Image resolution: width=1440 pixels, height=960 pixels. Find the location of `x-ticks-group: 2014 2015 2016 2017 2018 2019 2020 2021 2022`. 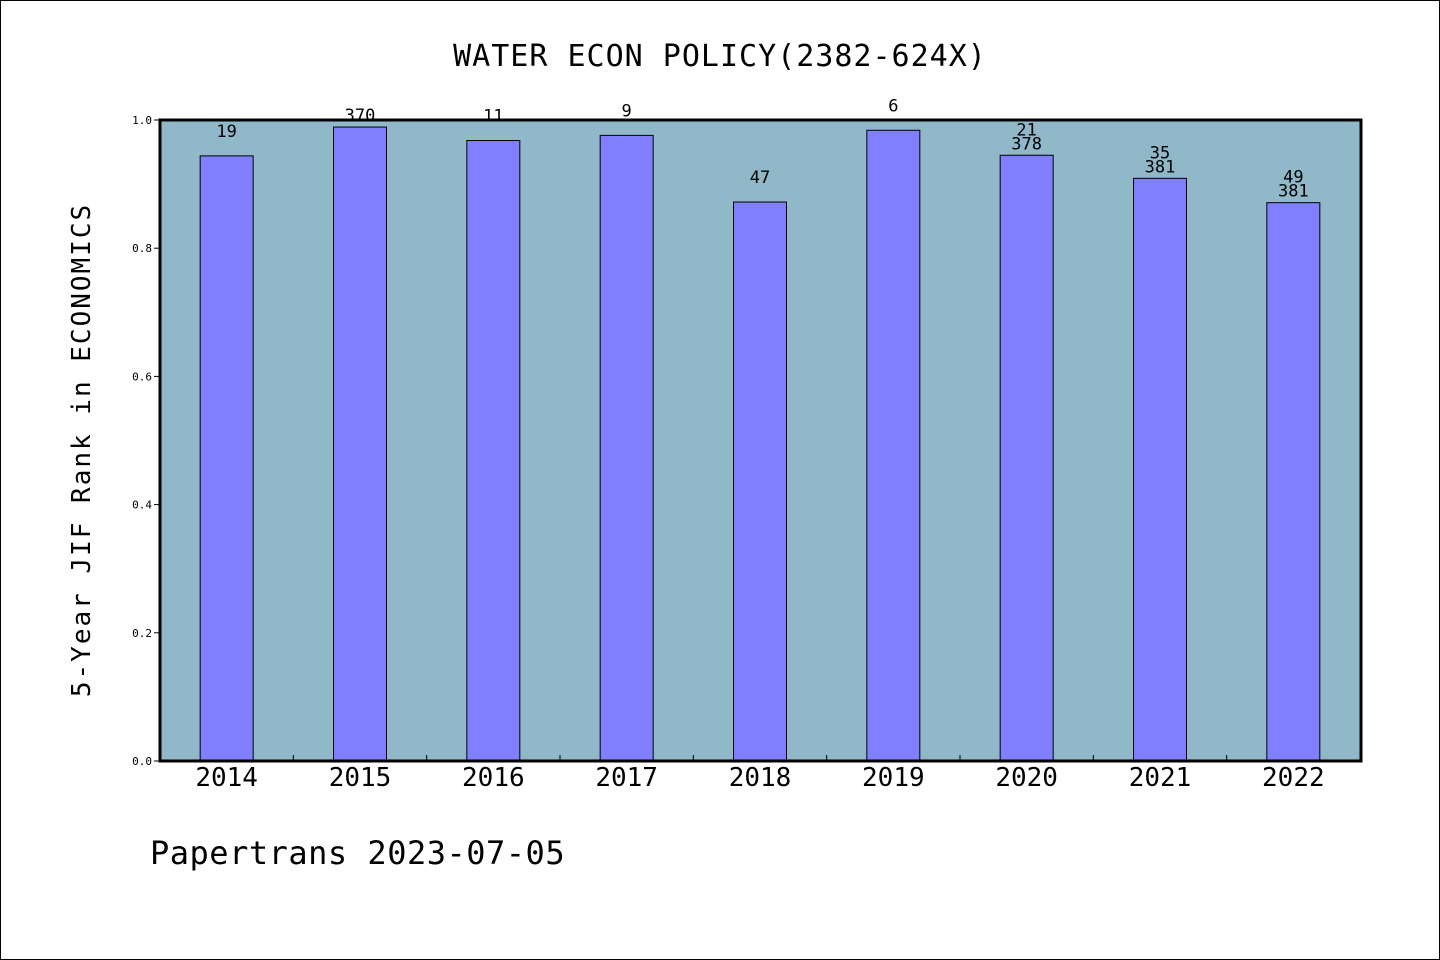

x-ticks-group: 2014 2015 2016 2017 2018 2019 2020 2021 2022 is located at coordinates (760, 774).